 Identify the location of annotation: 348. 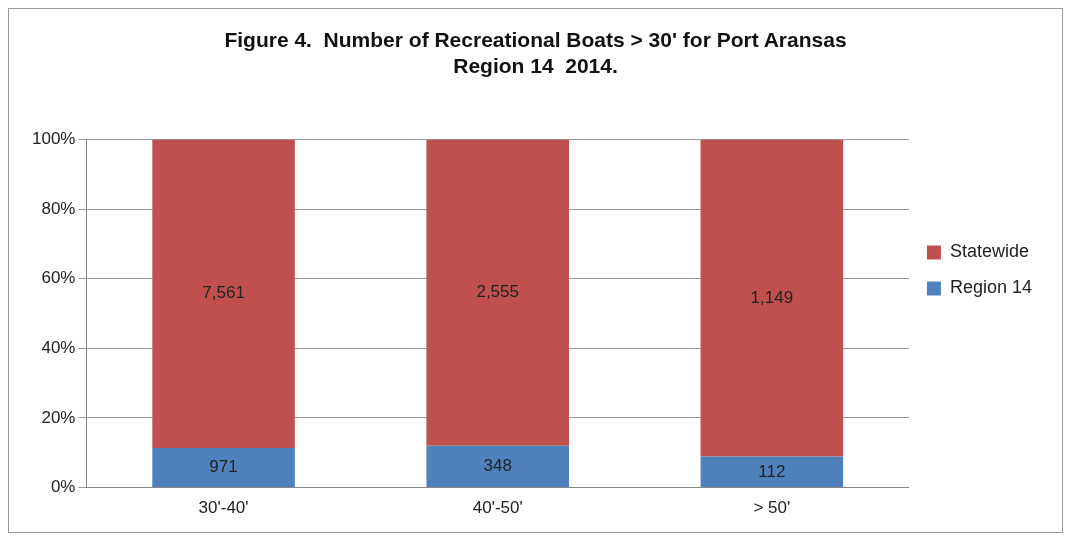
(497, 466).